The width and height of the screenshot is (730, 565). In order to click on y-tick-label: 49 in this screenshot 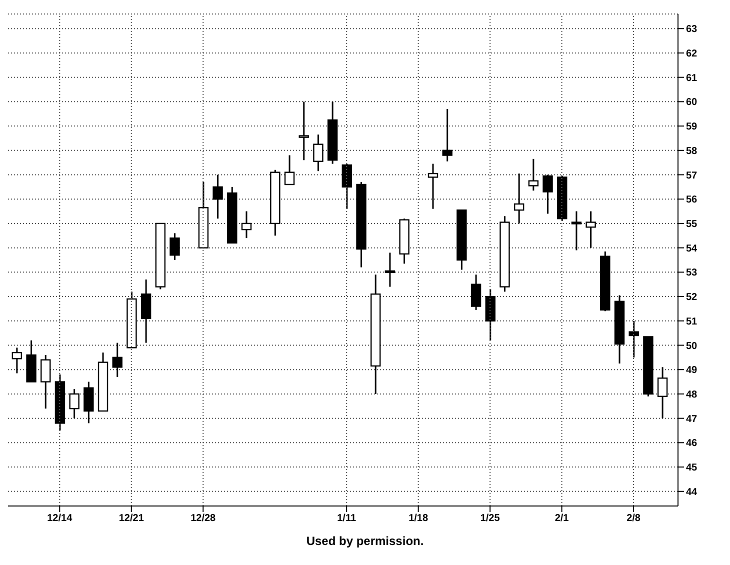, I will do `click(692, 370)`.